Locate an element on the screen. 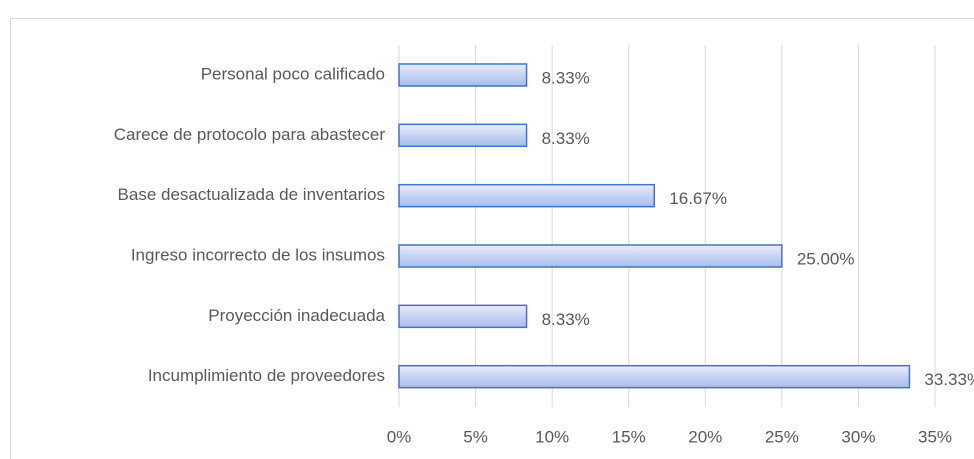 Image resolution: width=974 pixels, height=459 pixels. x-tick-label: 10% is located at coordinates (552, 436).